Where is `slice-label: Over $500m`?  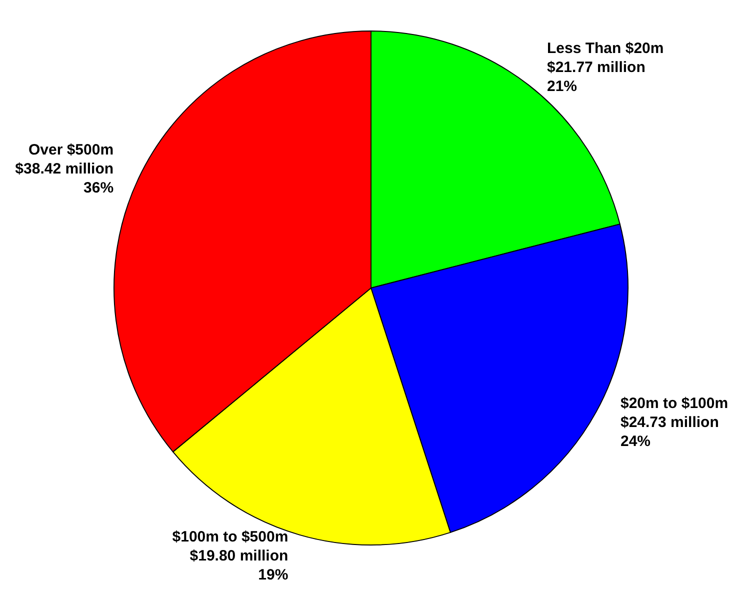 slice-label: Over $500m is located at coordinates (71, 150).